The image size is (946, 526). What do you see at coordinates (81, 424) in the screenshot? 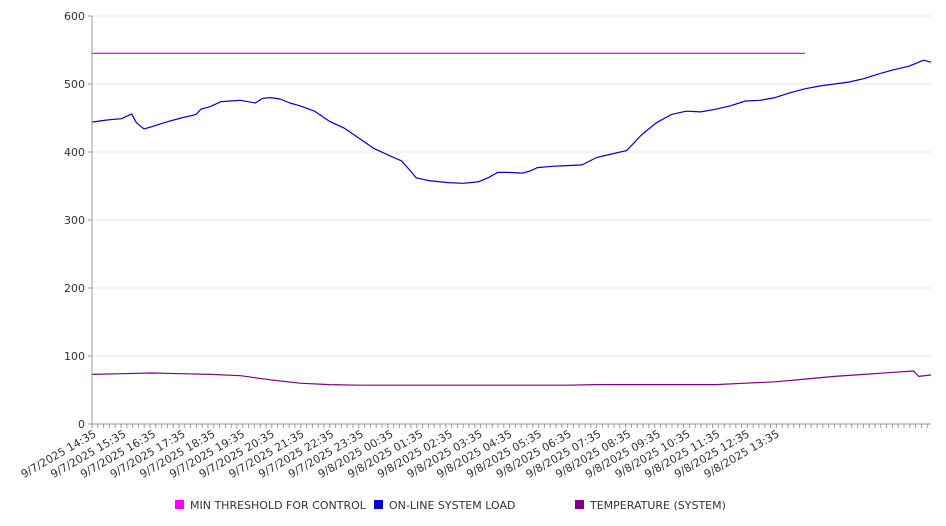
I see `y-tick-label: 0` at bounding box center [81, 424].